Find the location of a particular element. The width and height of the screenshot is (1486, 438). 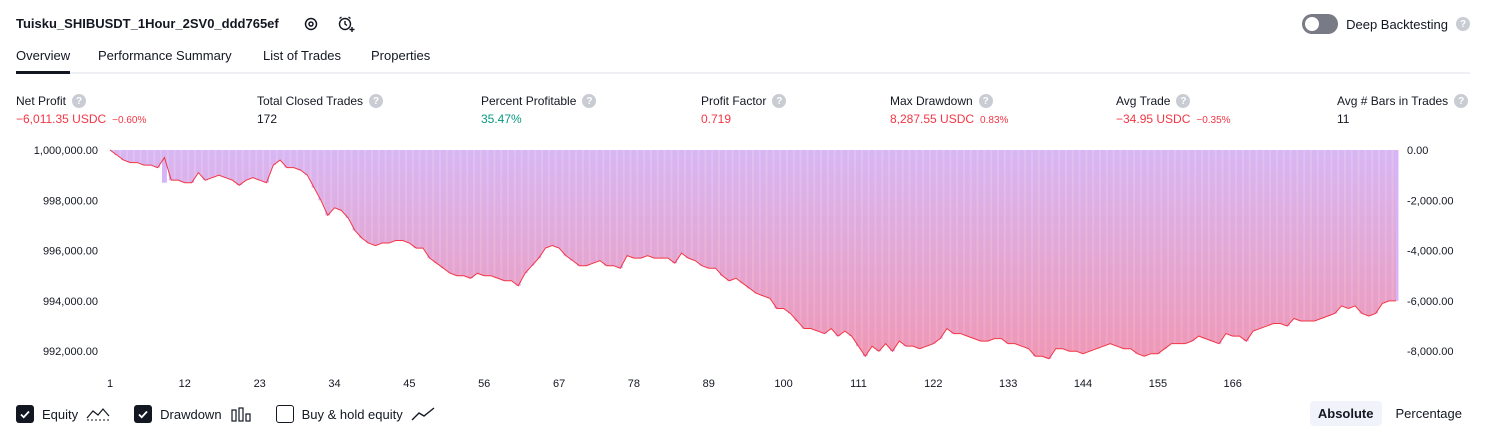

metric-percent: −0.35% is located at coordinates (1213, 120).